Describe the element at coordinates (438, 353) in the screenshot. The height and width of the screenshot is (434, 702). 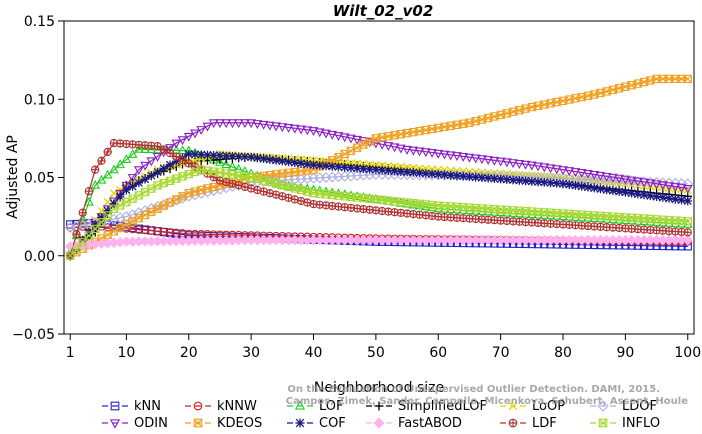
I see `x-tick-label: 60` at that location.